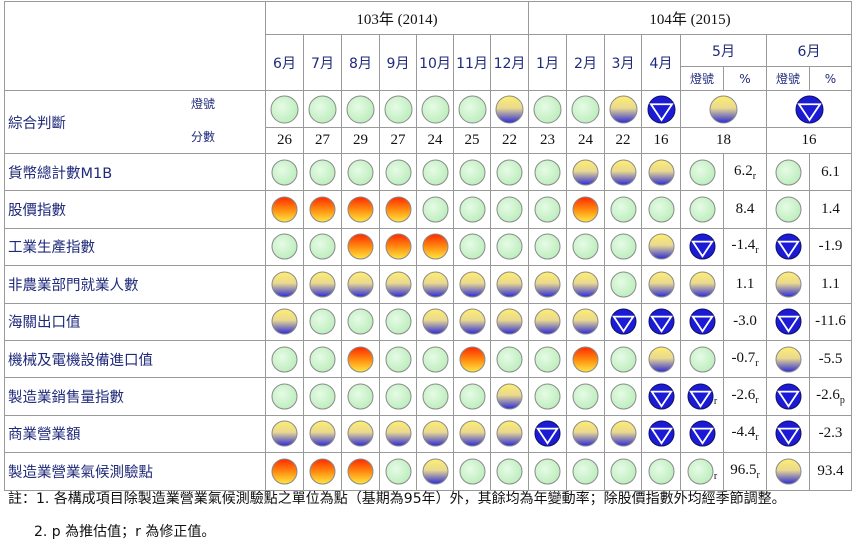  I want to click on percent-note: r, so click(757, 401).